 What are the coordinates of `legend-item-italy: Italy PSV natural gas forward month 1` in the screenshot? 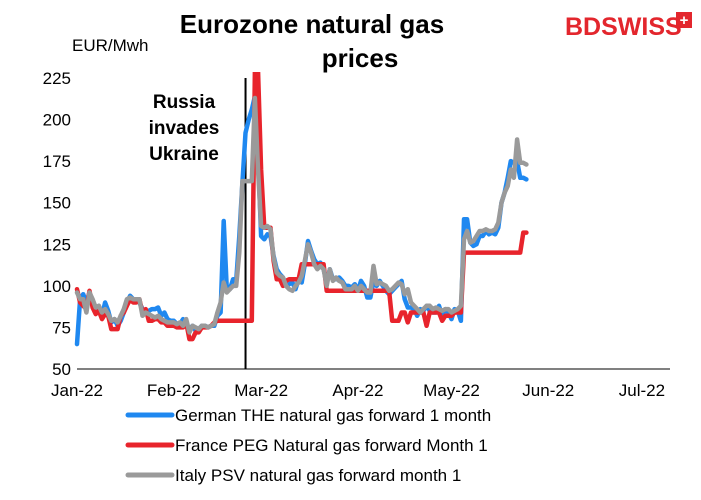 It's located at (293, 475).